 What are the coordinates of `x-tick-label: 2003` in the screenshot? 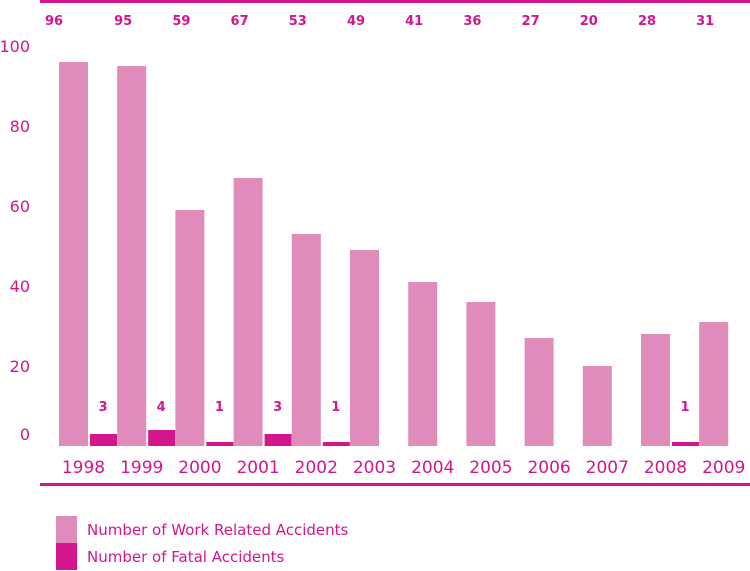 It's located at (374, 468).